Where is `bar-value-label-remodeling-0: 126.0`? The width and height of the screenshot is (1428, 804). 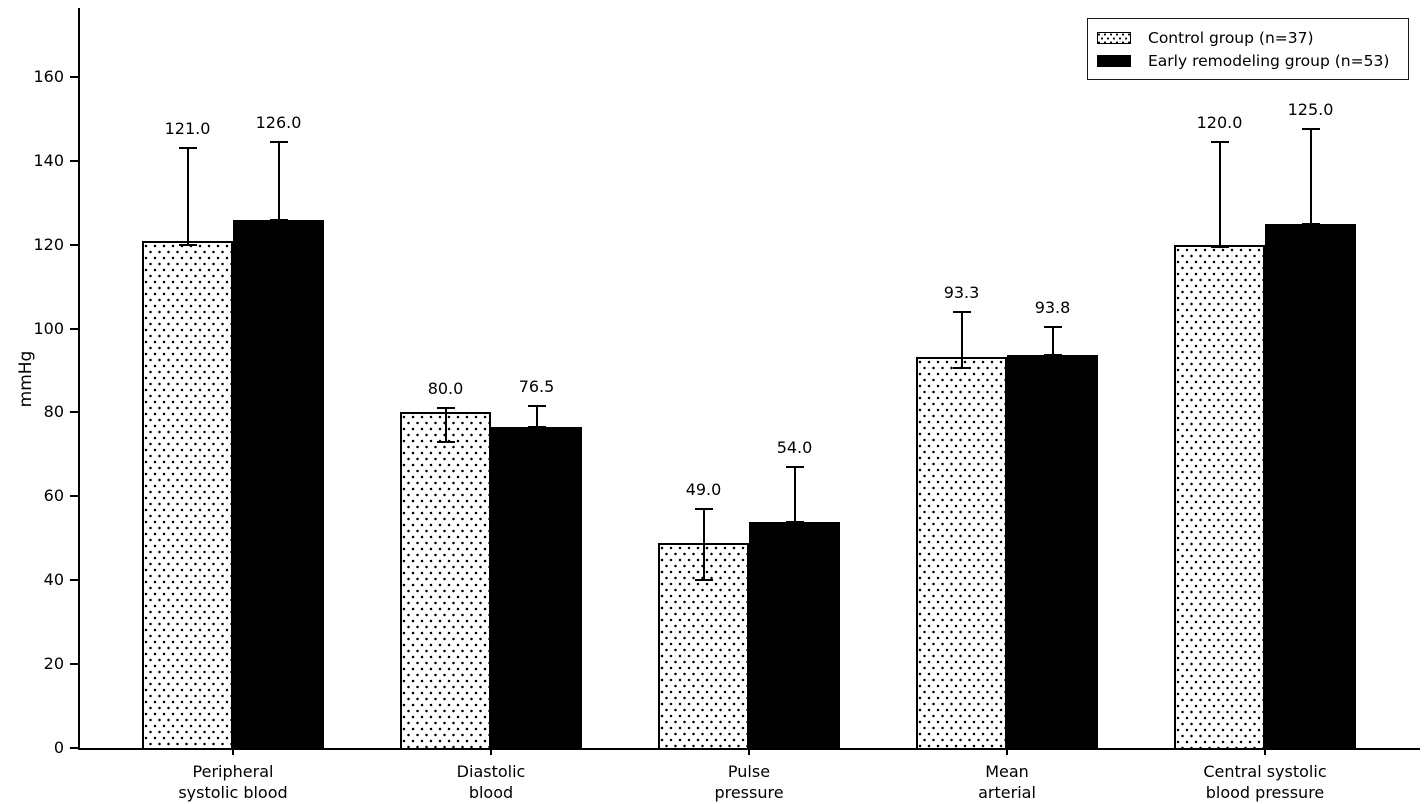 bar-value-label-remodeling-0: 126.0 is located at coordinates (278, 122).